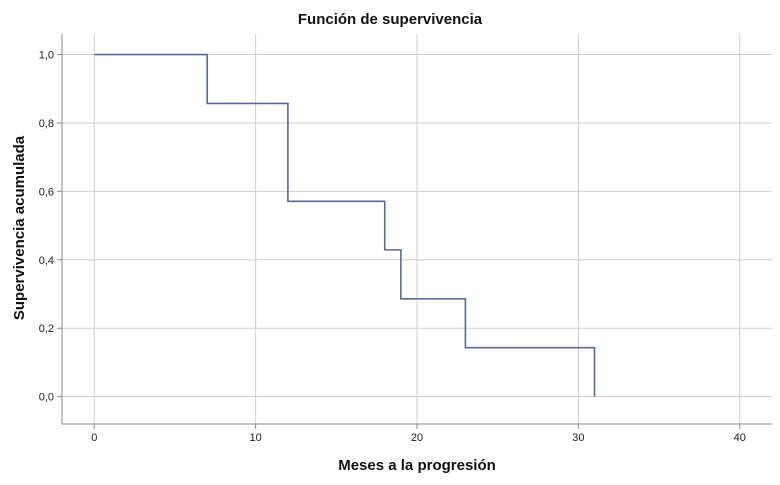 The height and width of the screenshot is (485, 780). Describe the element at coordinates (46, 192) in the screenshot. I see `y-tick-label-3: 0,6` at that location.